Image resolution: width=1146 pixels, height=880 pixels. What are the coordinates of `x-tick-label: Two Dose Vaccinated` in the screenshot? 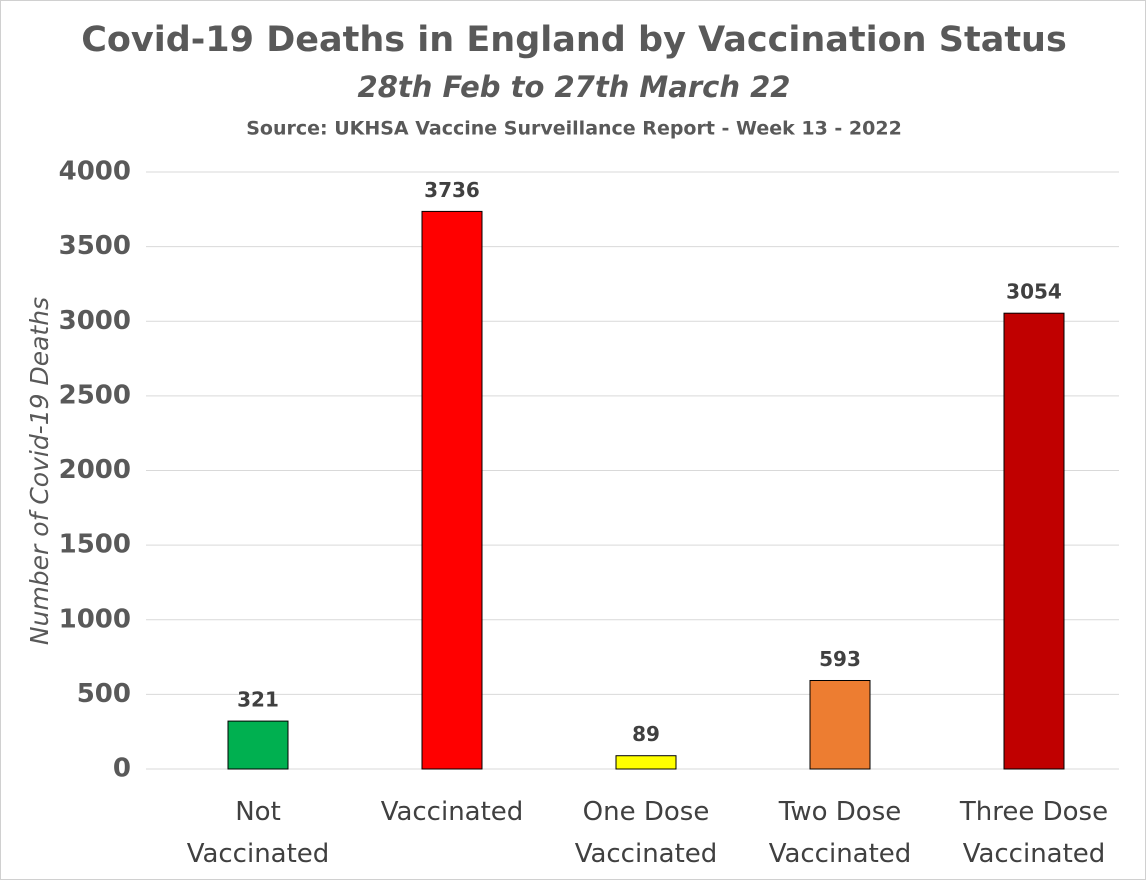 It's located at (840, 833).